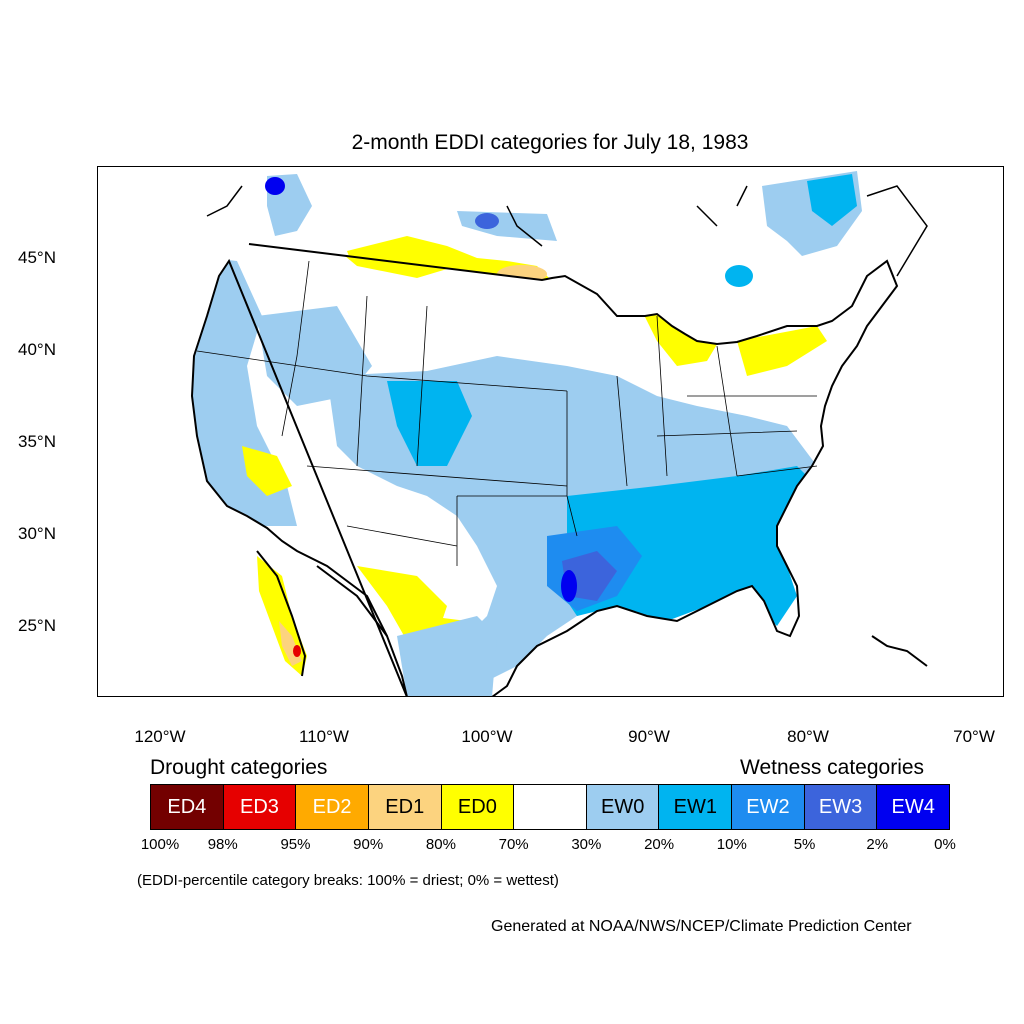 Image resolution: width=1024 pixels, height=1024 pixels. Describe the element at coordinates (37, 533) in the screenshot. I see `lat-label-30: 30°N` at that location.